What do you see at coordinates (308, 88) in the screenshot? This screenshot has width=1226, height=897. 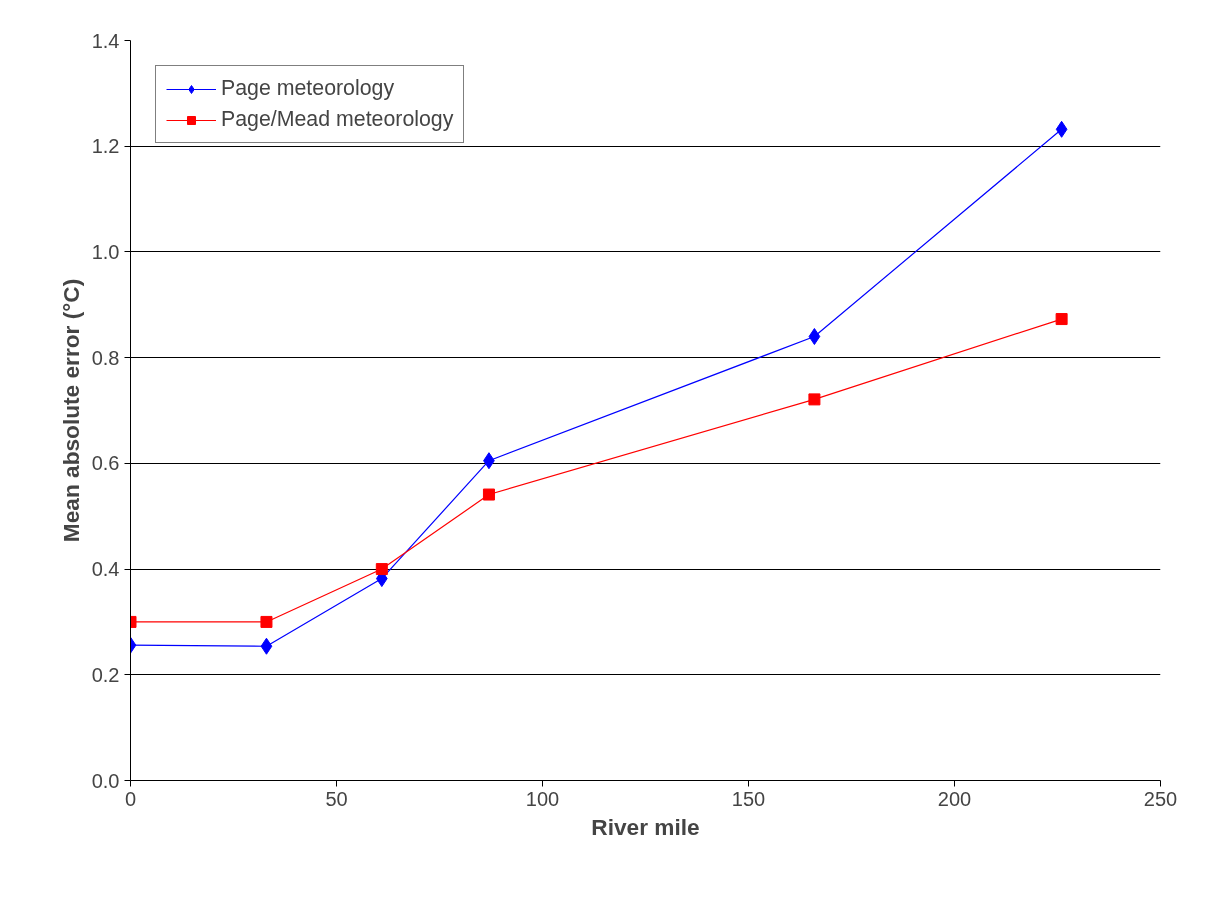 I see `legend-label: Page meteorology` at bounding box center [308, 88].